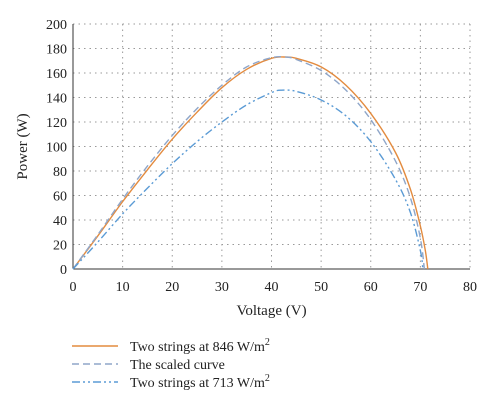  I want to click on legend-label-text: Two strings at 846 W/m, so click(197, 347).